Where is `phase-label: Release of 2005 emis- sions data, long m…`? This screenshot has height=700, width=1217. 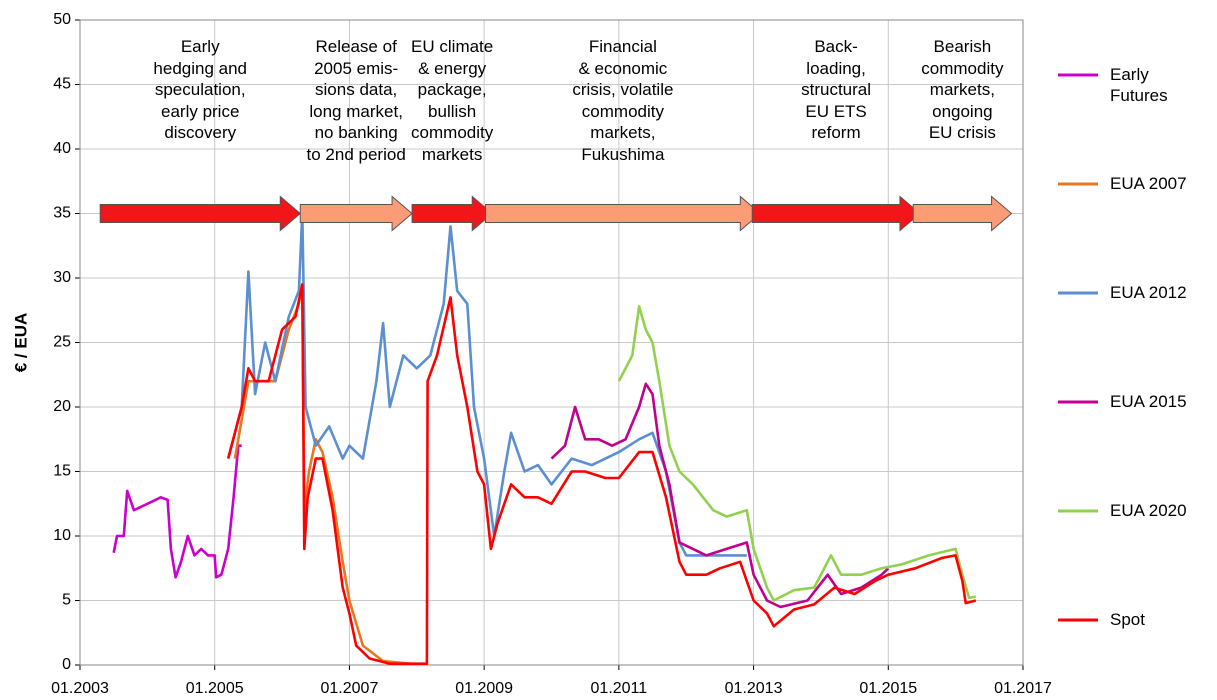 phase-label: Release of 2005 emis- sions data, long m… is located at coordinates (356, 100).